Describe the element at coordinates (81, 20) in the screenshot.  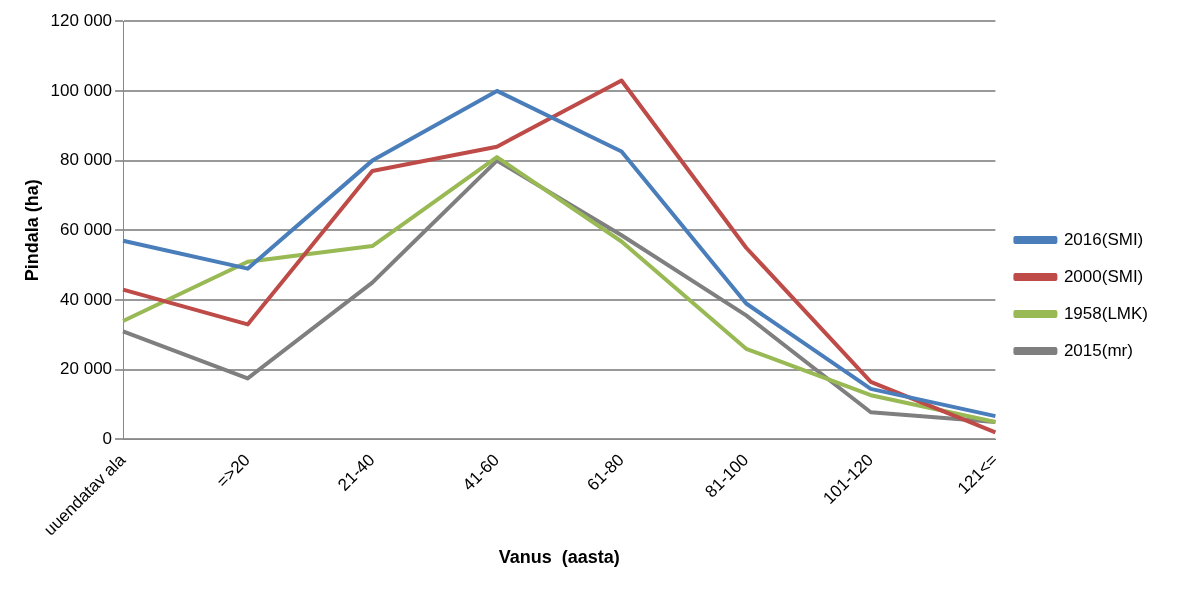
I see `y-tick-label: 120 000` at that location.